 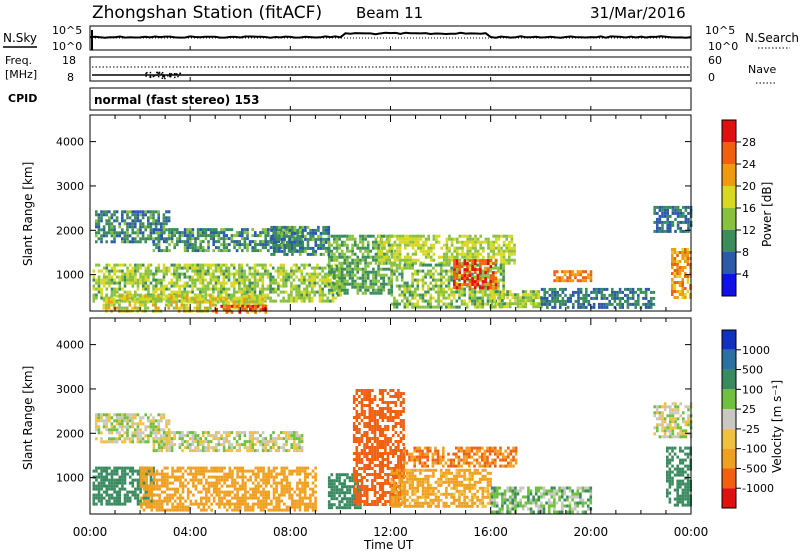 I want to click on power-heatmap-cells, so click(x=392, y=259).